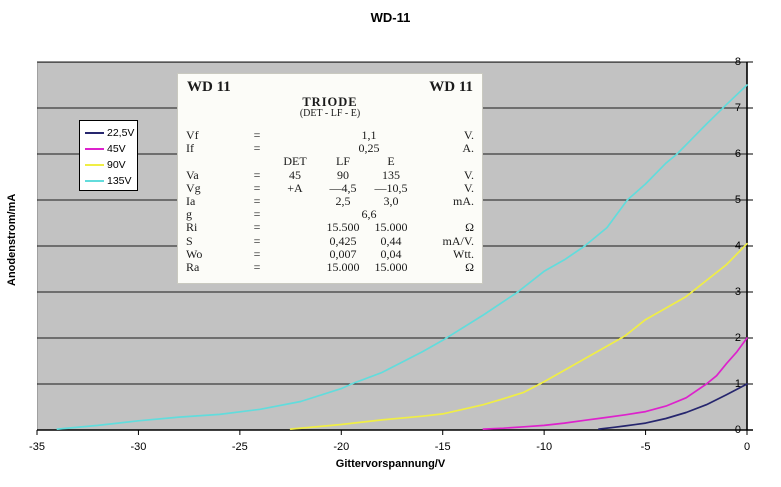 The width and height of the screenshot is (781, 487). I want to click on y-tick-label: 5, so click(737, 200).